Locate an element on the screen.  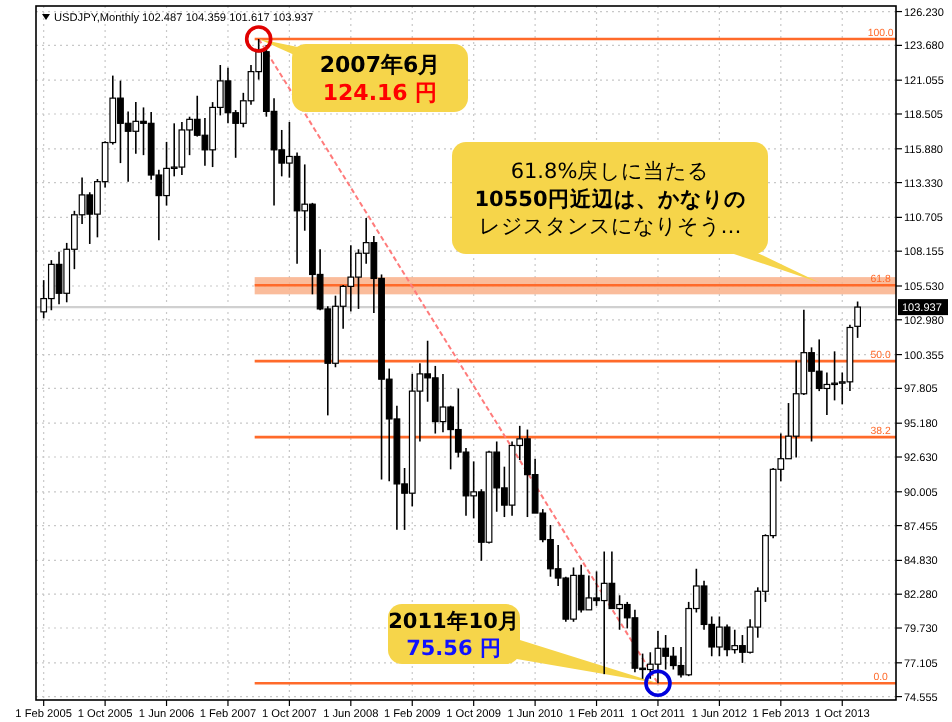
annotation: 2007年6月 124.16 円 is located at coordinates (380, 79).